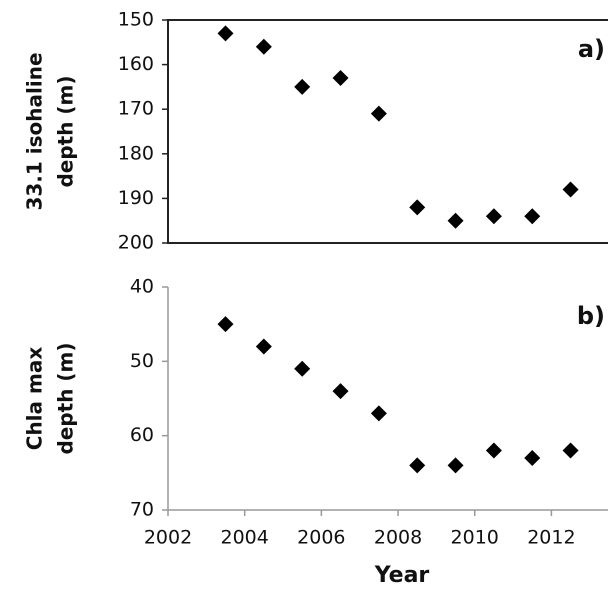 The width and height of the screenshot is (608, 589). What do you see at coordinates (136, 109) in the screenshot?
I see `y-tick-label: 170` at bounding box center [136, 109].